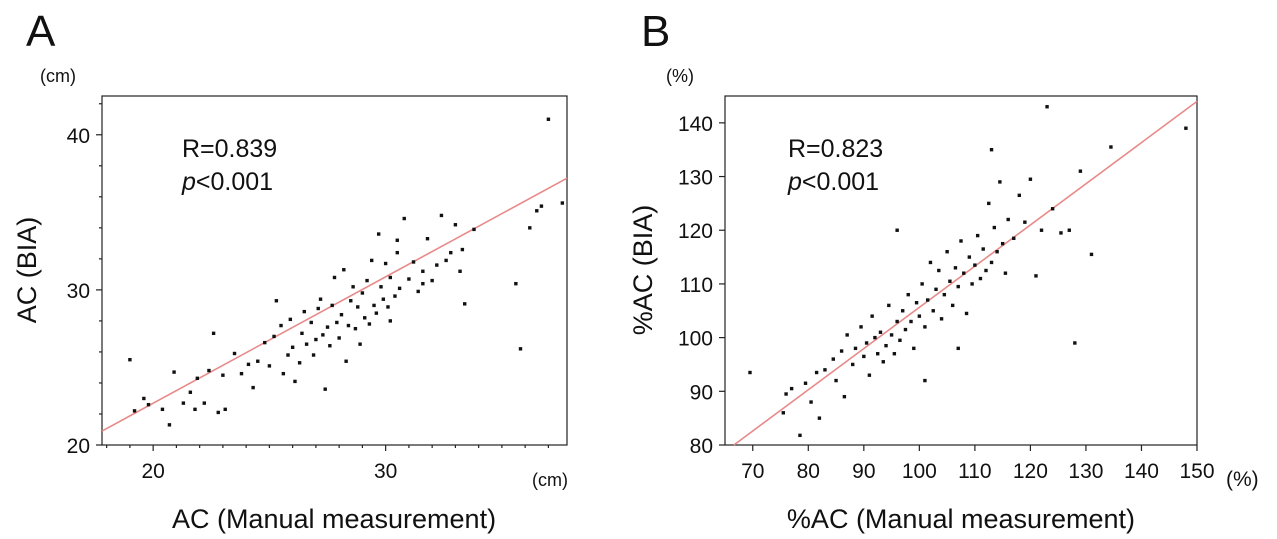 The height and width of the screenshot is (539, 1277). Describe the element at coordinates (794, 182) in the screenshot. I see `panel-b-p-symbol: p` at that location.